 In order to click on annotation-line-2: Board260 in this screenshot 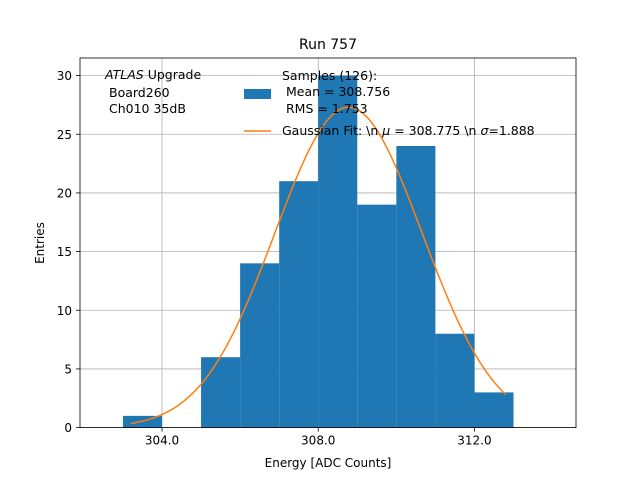, I will do `click(139, 92)`.